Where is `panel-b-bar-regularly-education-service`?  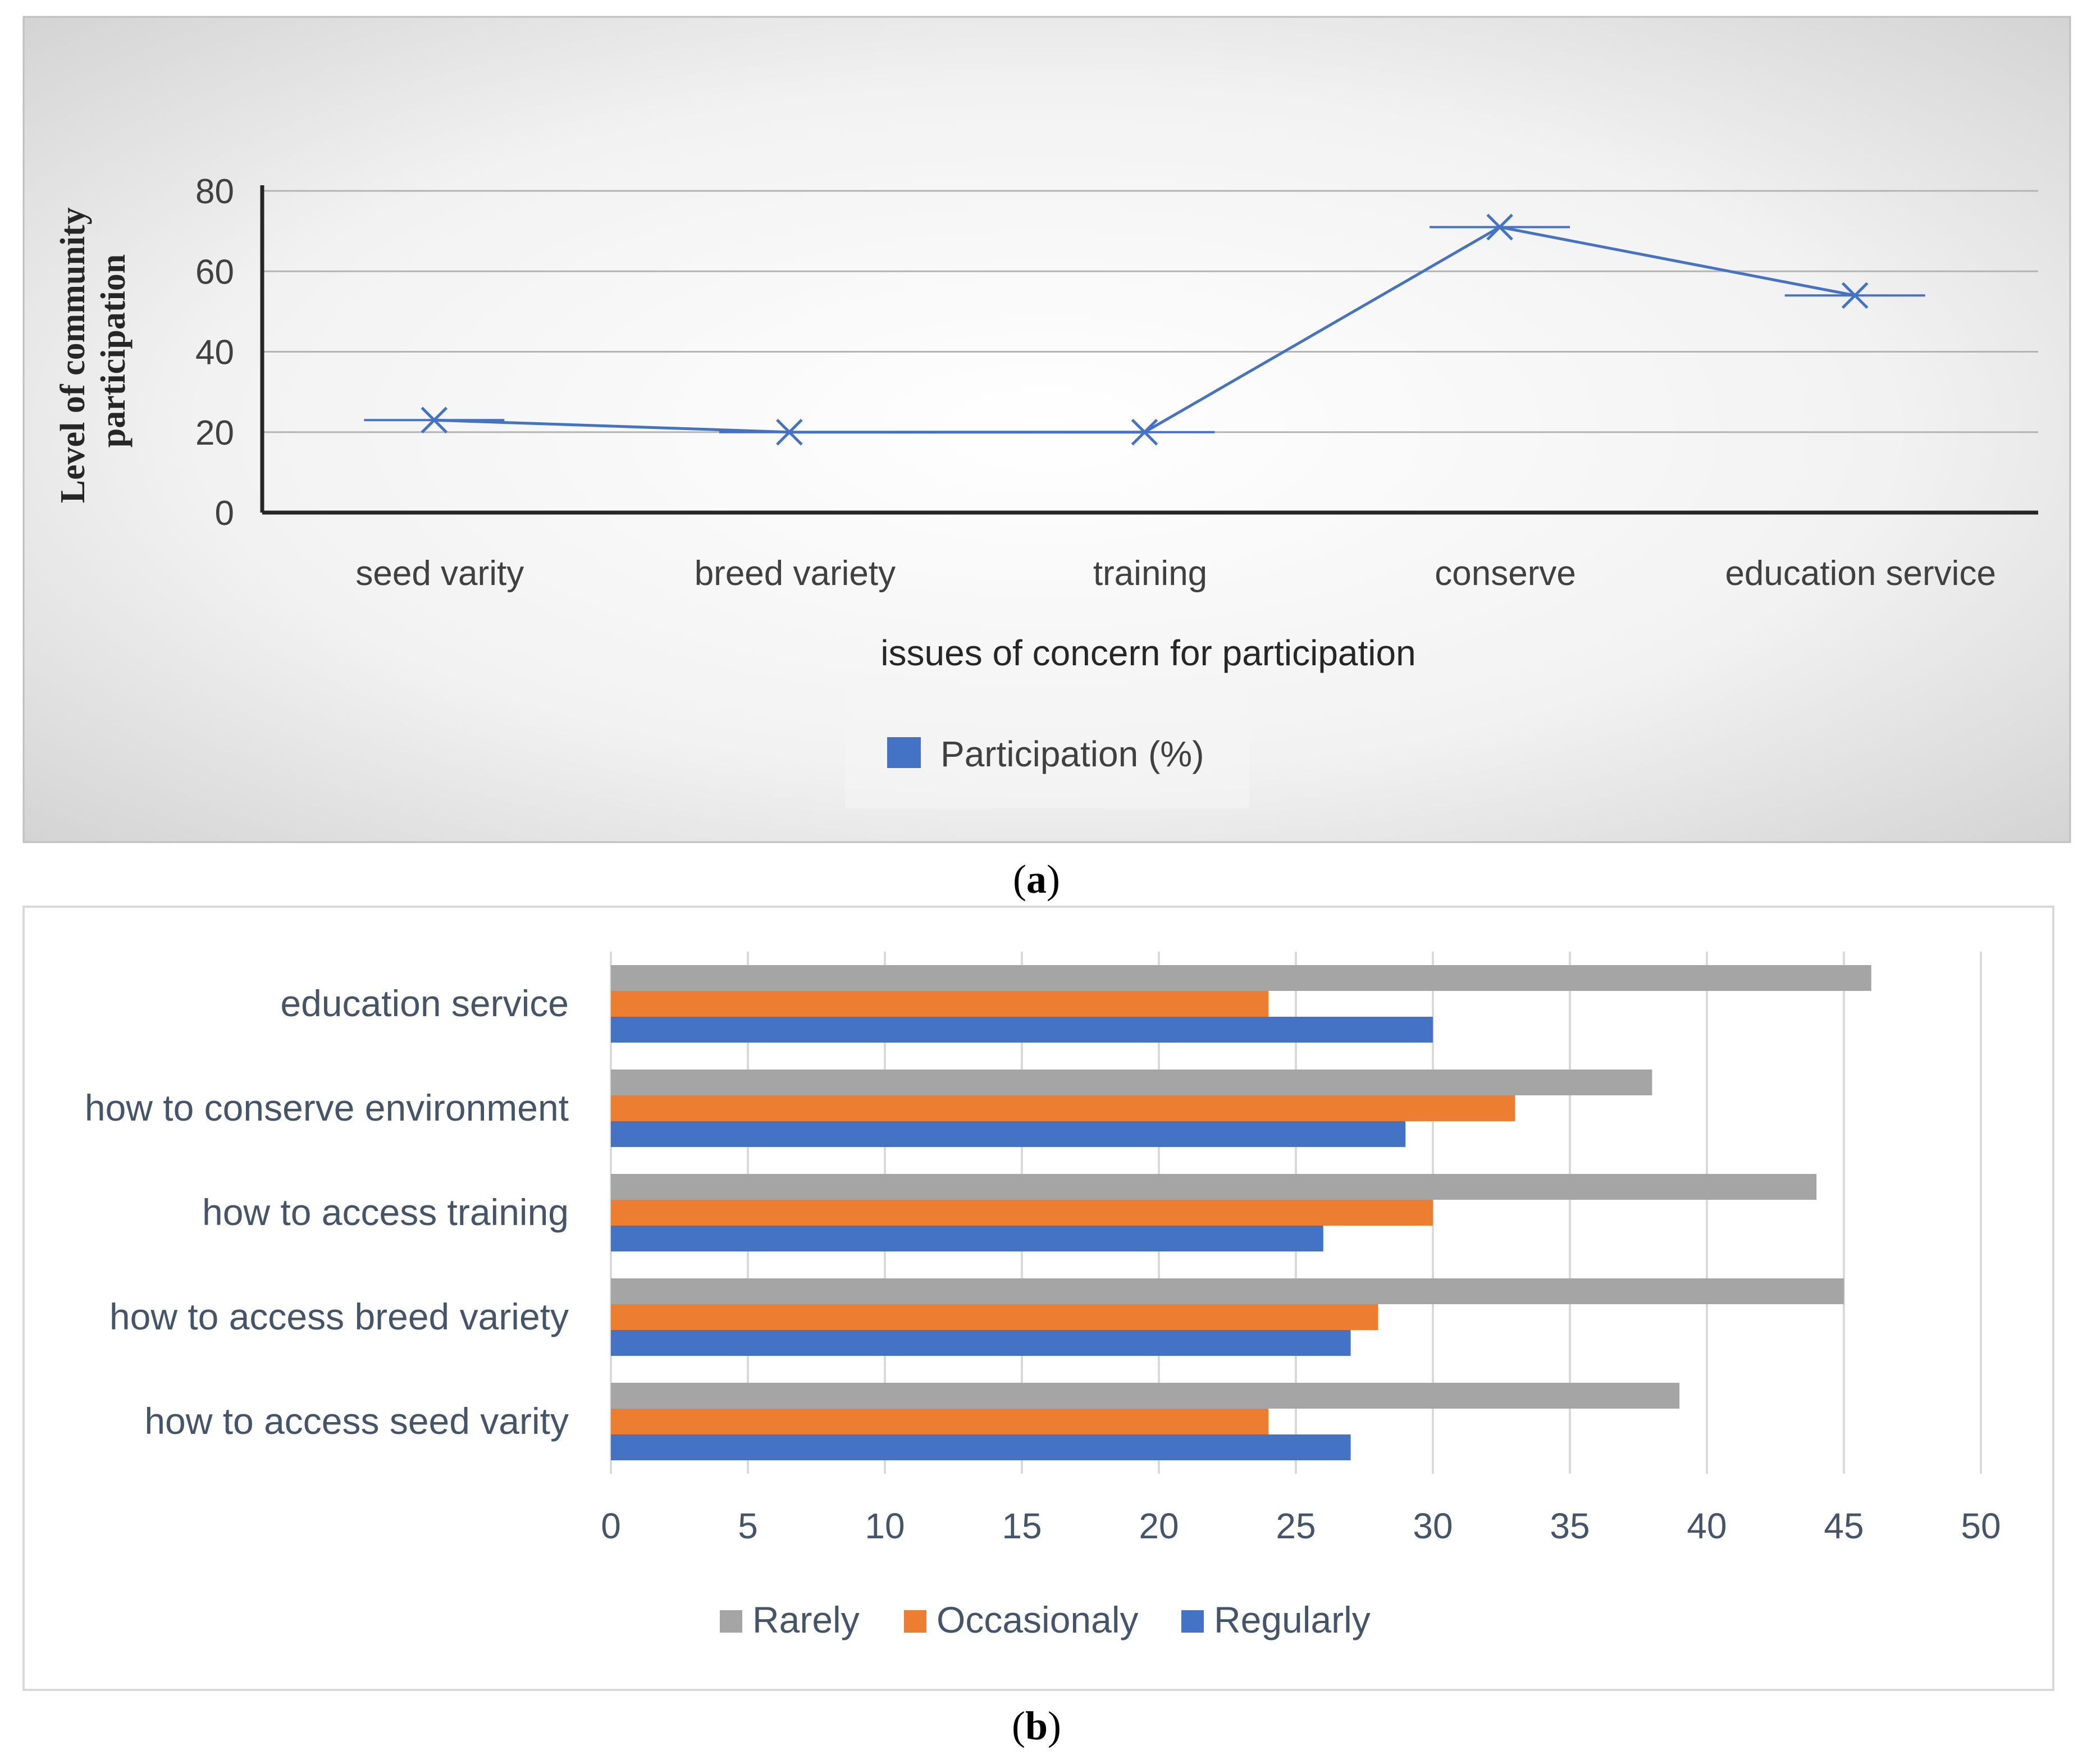 panel-b-bar-regularly-education-service is located at coordinates (1022, 1030).